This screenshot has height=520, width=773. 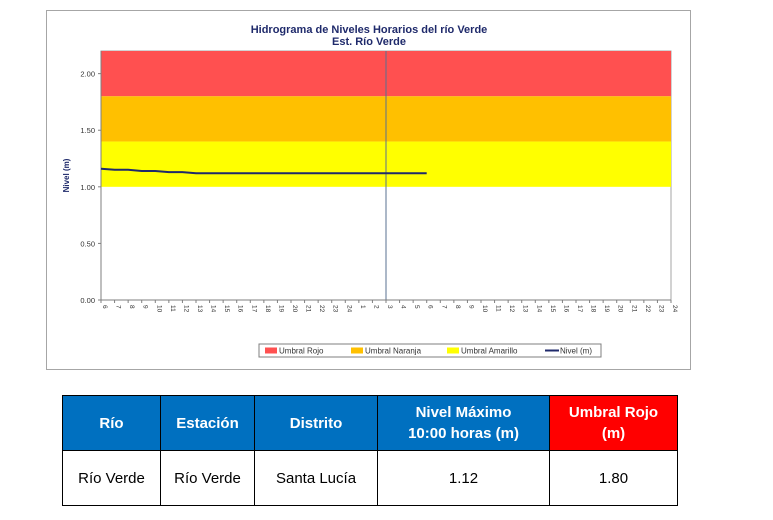 What do you see at coordinates (263, 171) in the screenshot?
I see `series-line-nivel` at bounding box center [263, 171].